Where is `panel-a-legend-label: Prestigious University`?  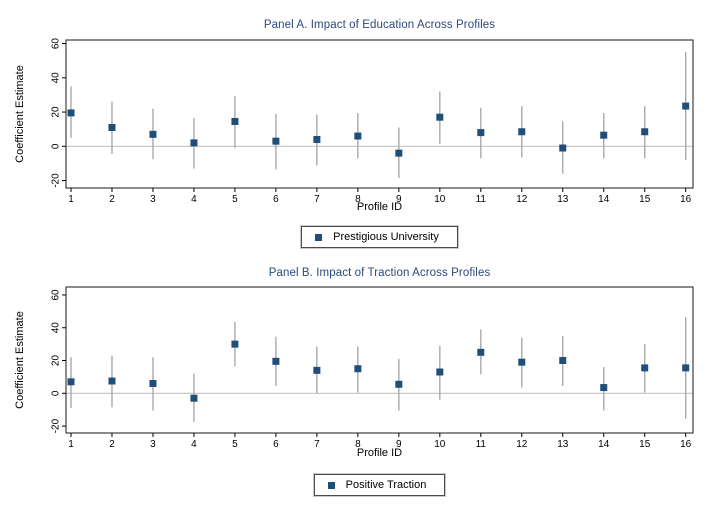 panel-a-legend-label: Prestigious University is located at coordinates (386, 237).